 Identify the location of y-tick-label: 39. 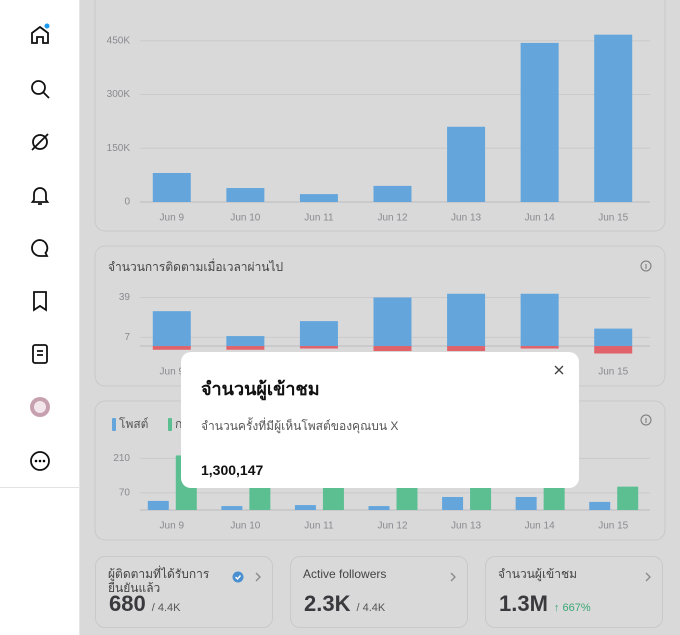
(125, 297).